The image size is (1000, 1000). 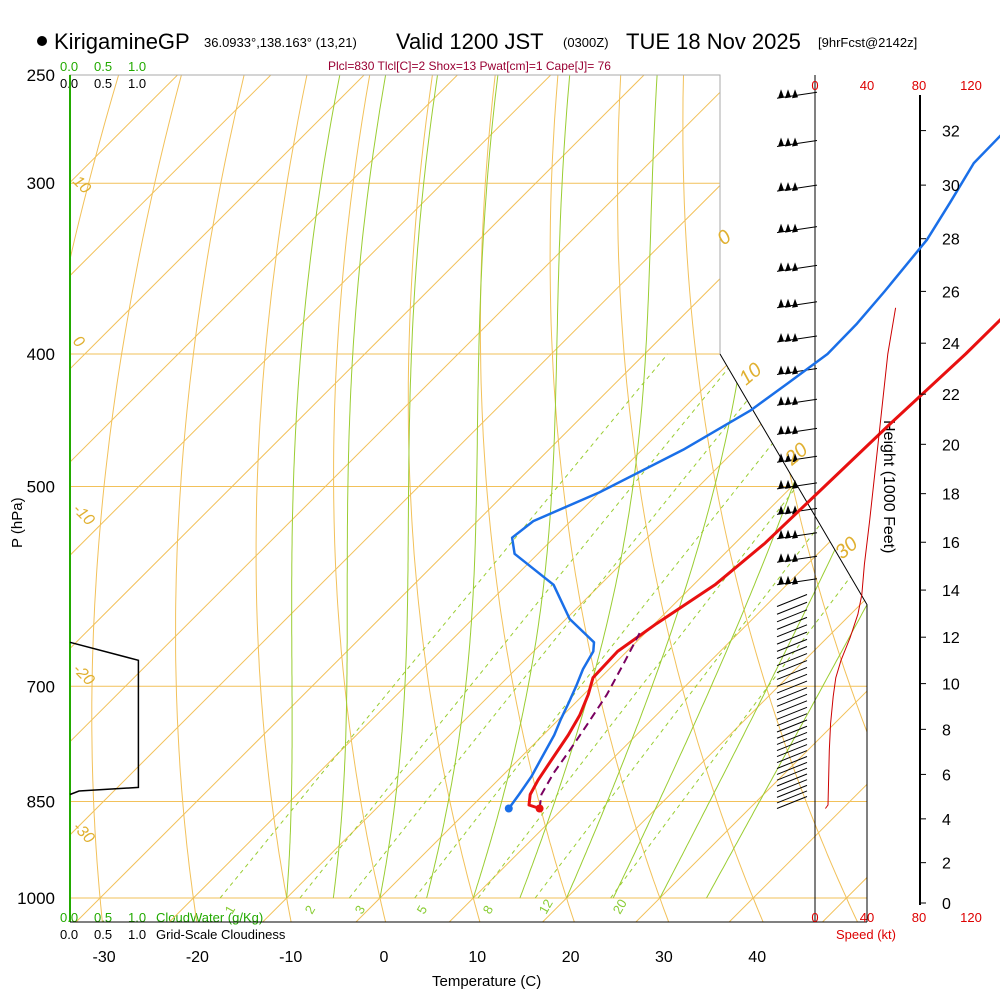 I want to click on speed-tick-top: 120, so click(x=971, y=85).